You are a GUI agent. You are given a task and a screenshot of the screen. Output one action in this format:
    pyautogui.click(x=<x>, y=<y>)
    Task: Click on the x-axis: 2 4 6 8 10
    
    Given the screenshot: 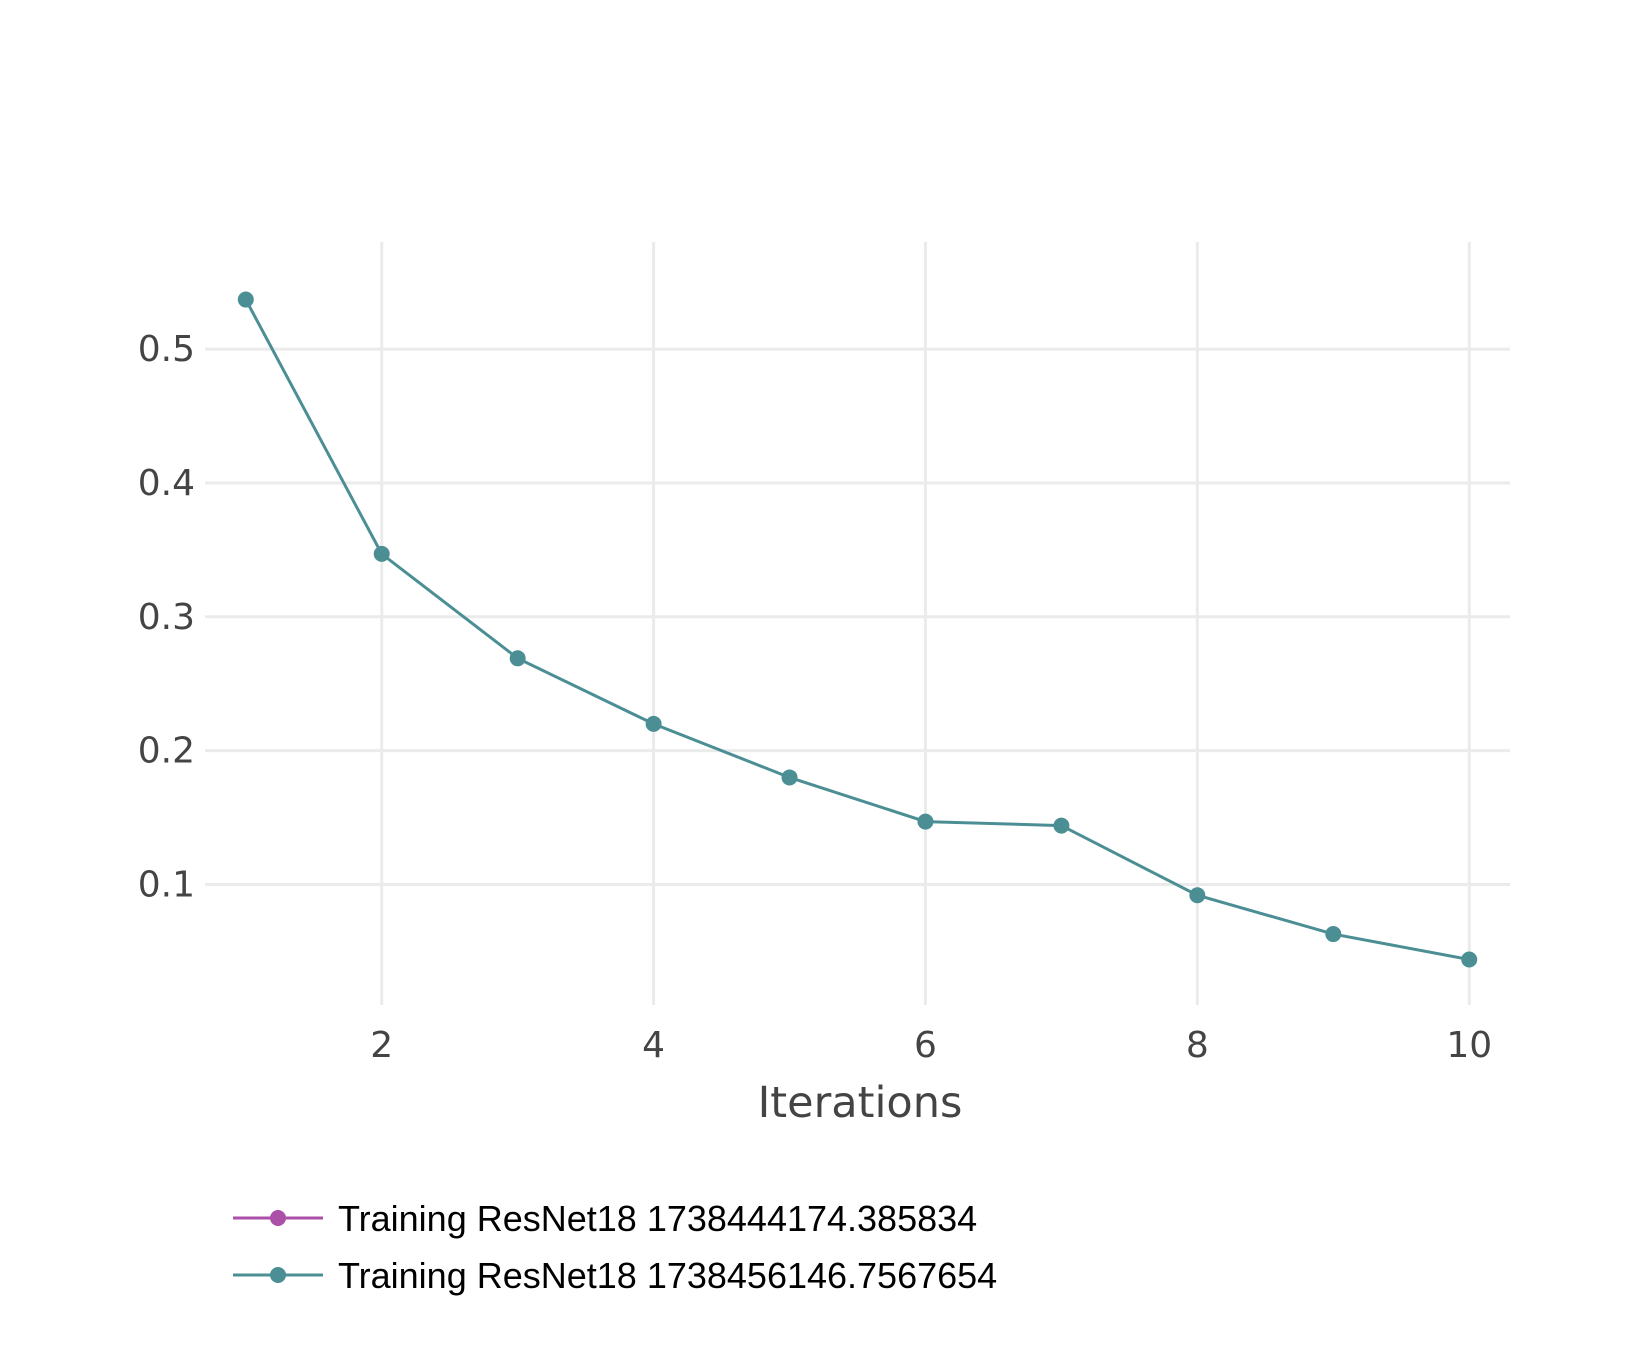 What is the action you would take?
    pyautogui.click(x=931, y=1045)
    